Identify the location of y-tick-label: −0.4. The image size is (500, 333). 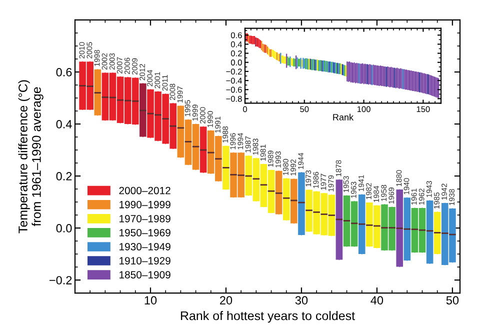
(234, 81).